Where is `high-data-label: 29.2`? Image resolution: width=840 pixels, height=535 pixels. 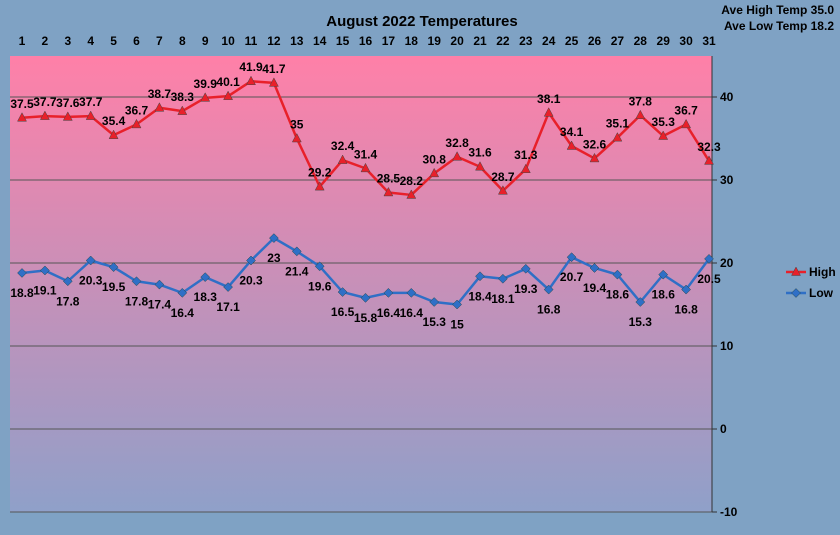
high-data-label: 29.2 is located at coordinates (320, 173).